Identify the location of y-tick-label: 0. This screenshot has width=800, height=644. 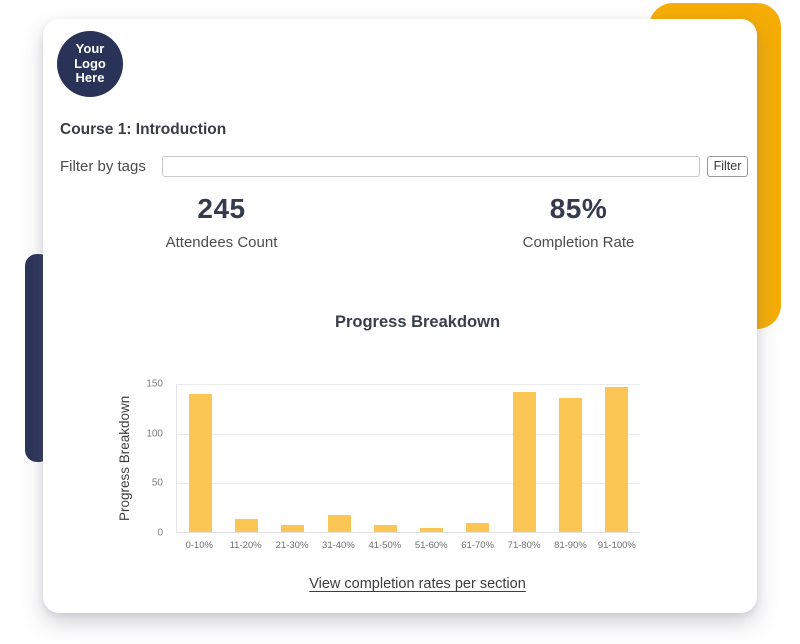
(160, 533).